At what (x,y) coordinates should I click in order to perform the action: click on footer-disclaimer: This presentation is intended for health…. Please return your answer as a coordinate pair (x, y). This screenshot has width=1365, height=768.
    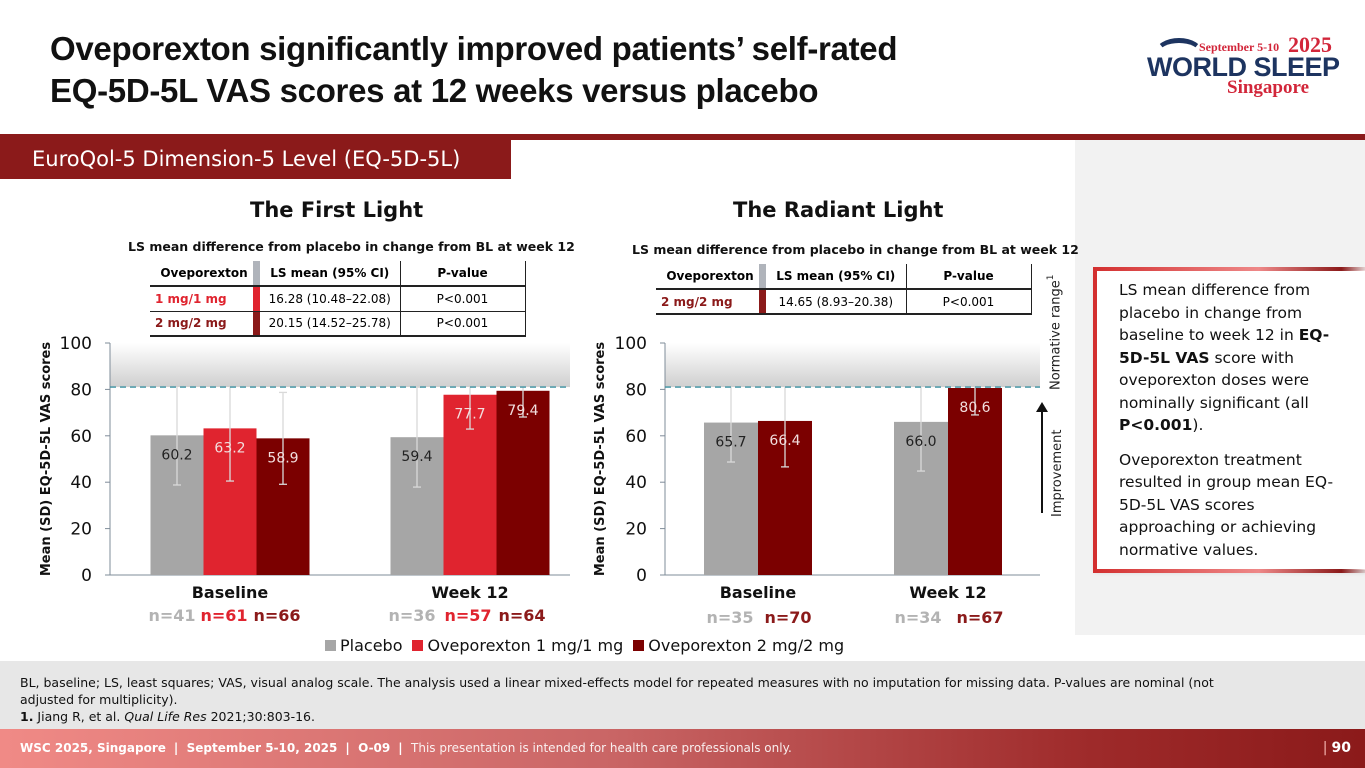
    Looking at the image, I should click on (601, 748).